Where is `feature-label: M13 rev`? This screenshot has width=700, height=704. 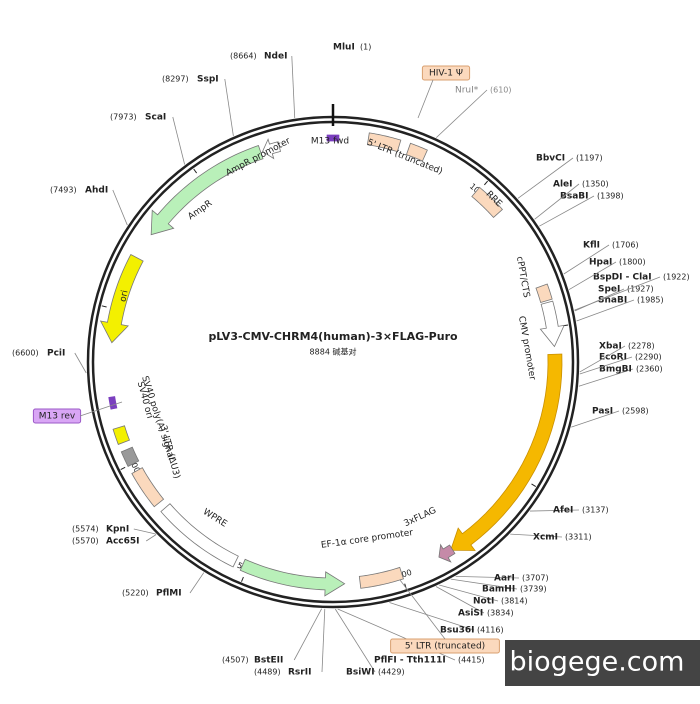 feature-label: M13 rev is located at coordinates (57, 417).